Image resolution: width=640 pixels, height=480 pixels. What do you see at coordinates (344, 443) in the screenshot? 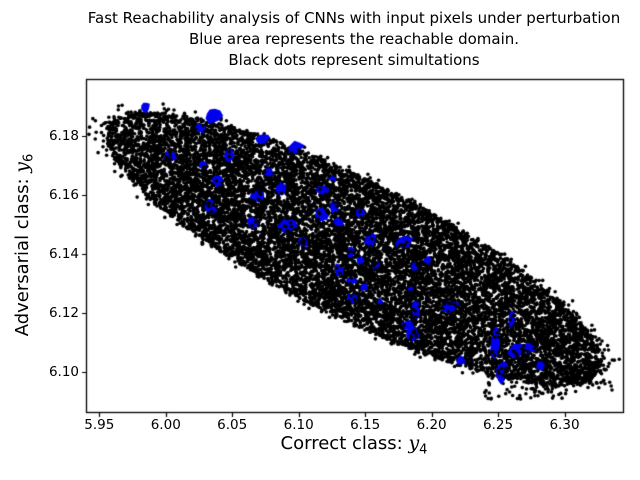
I see `x-axis-label-text: Correct class:` at bounding box center [344, 443].